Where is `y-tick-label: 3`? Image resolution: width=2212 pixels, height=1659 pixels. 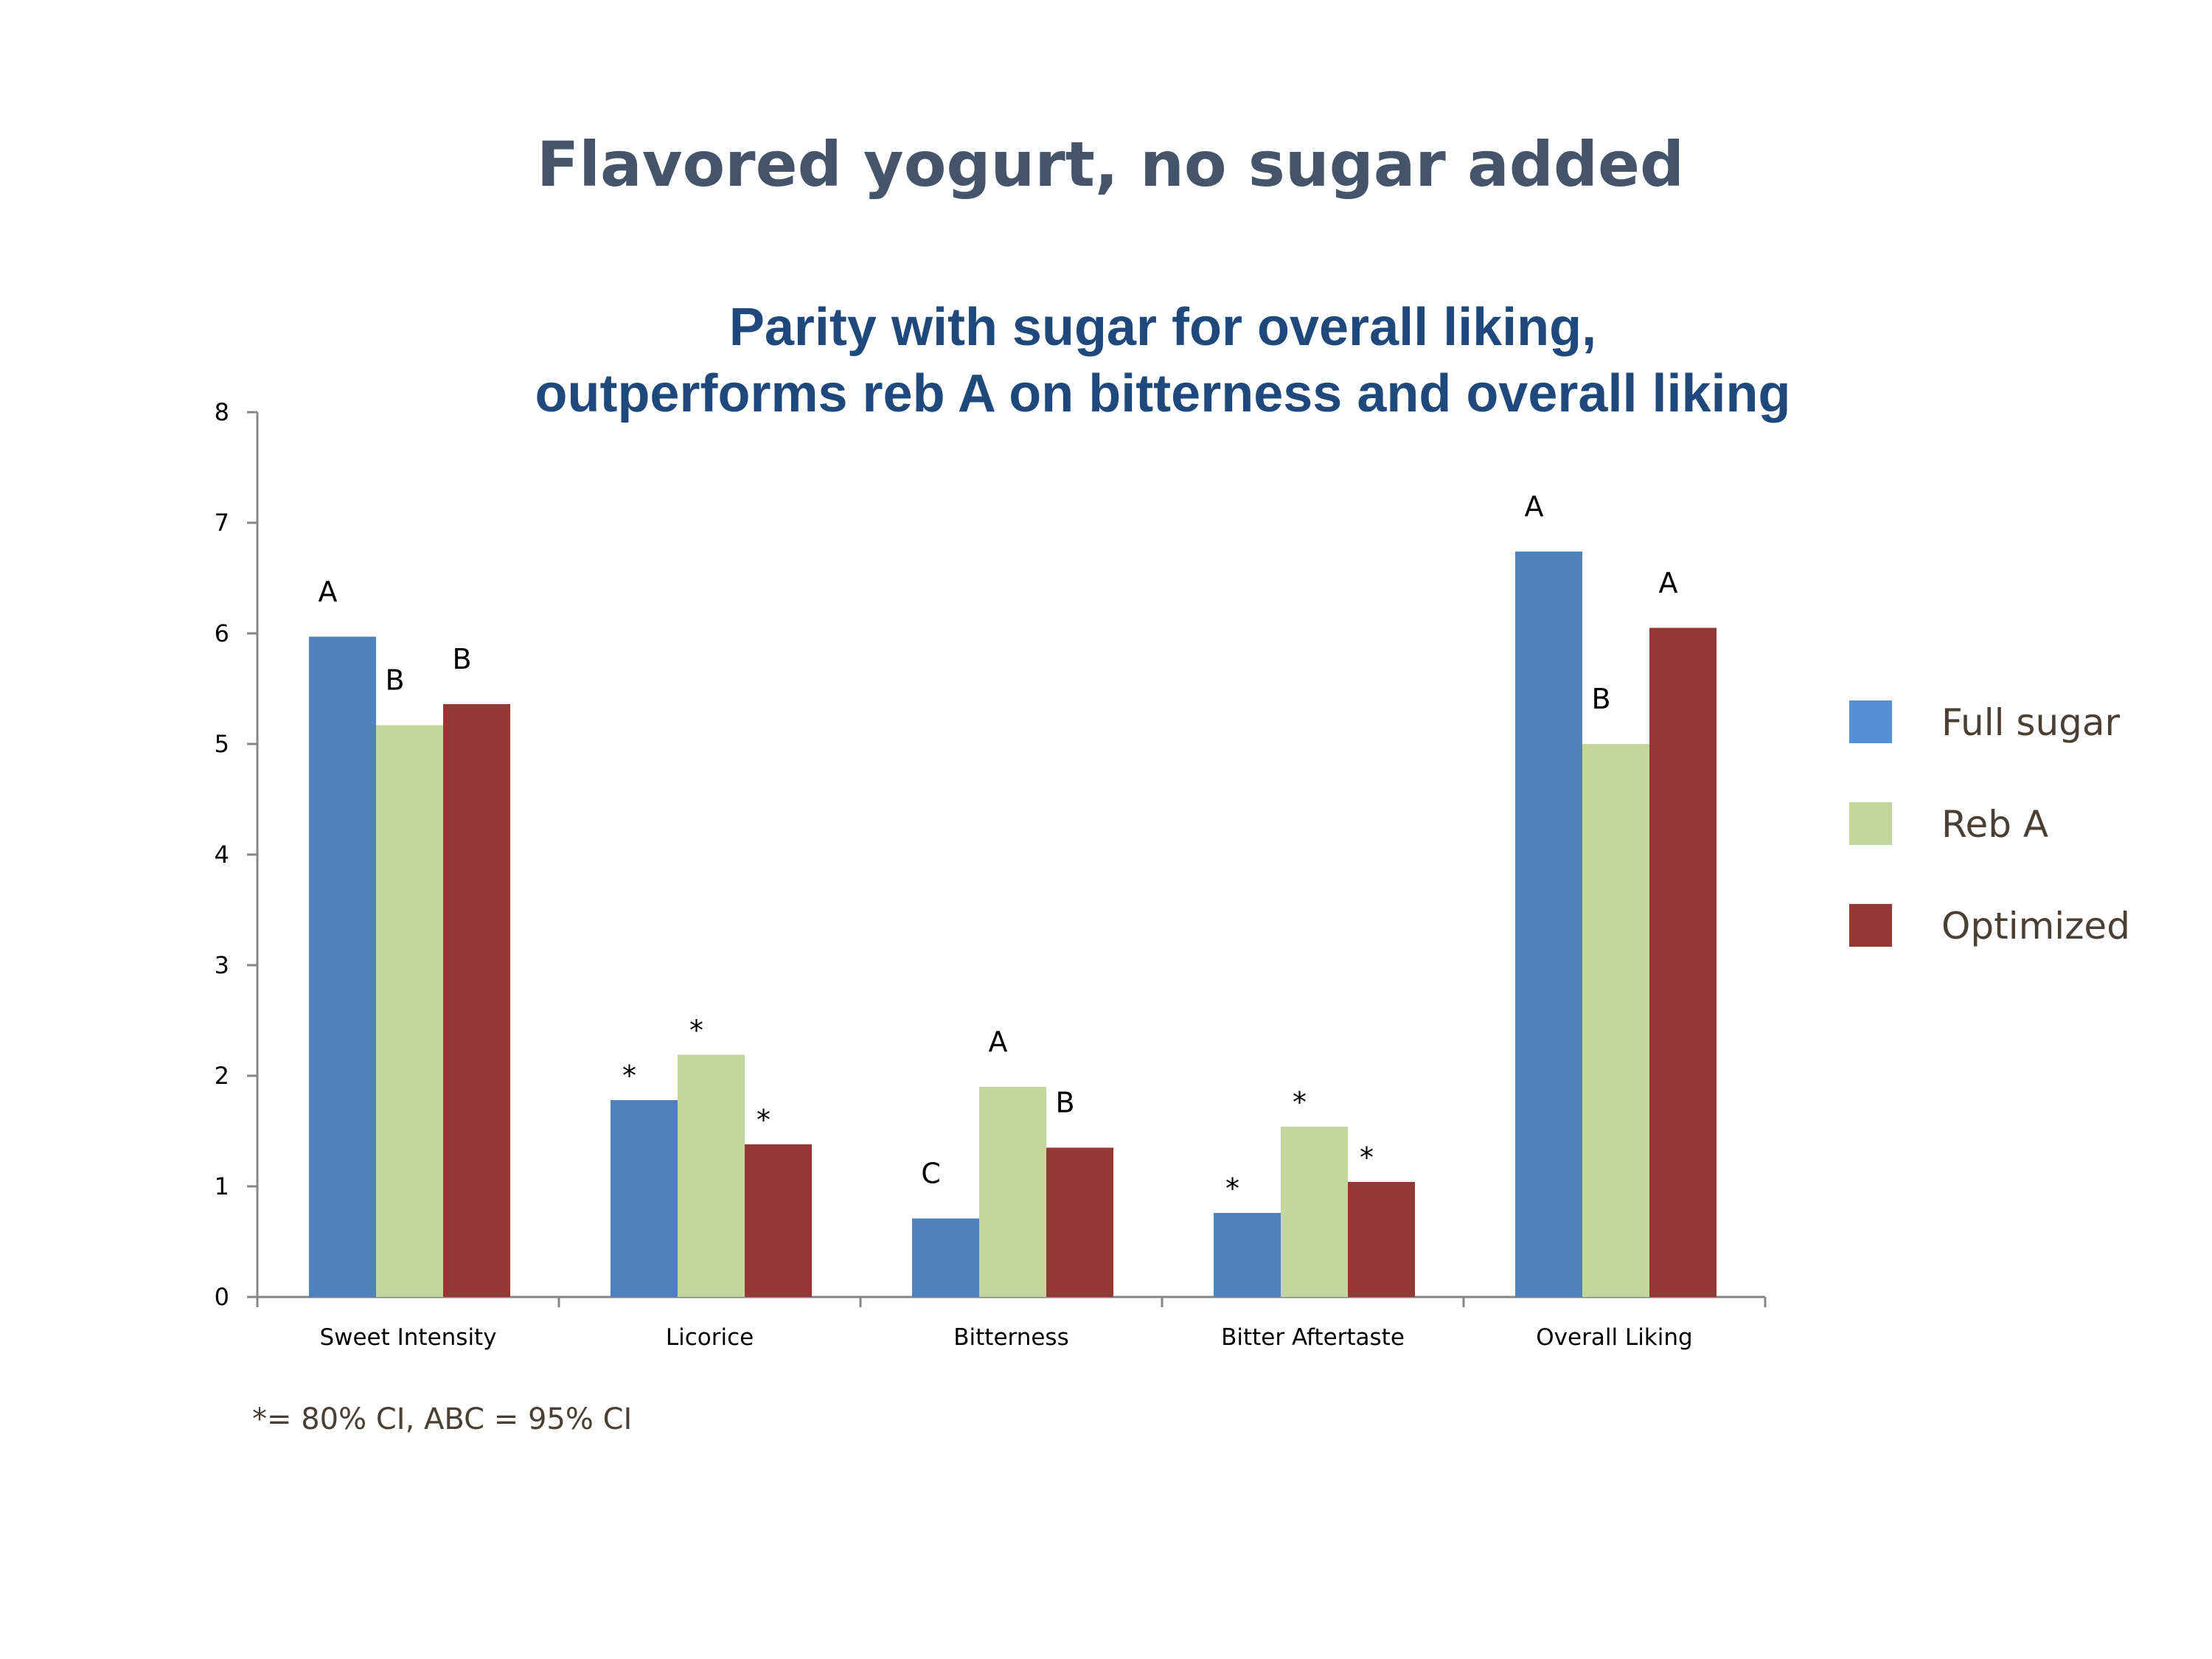
y-tick-label: 3 is located at coordinates (222, 965).